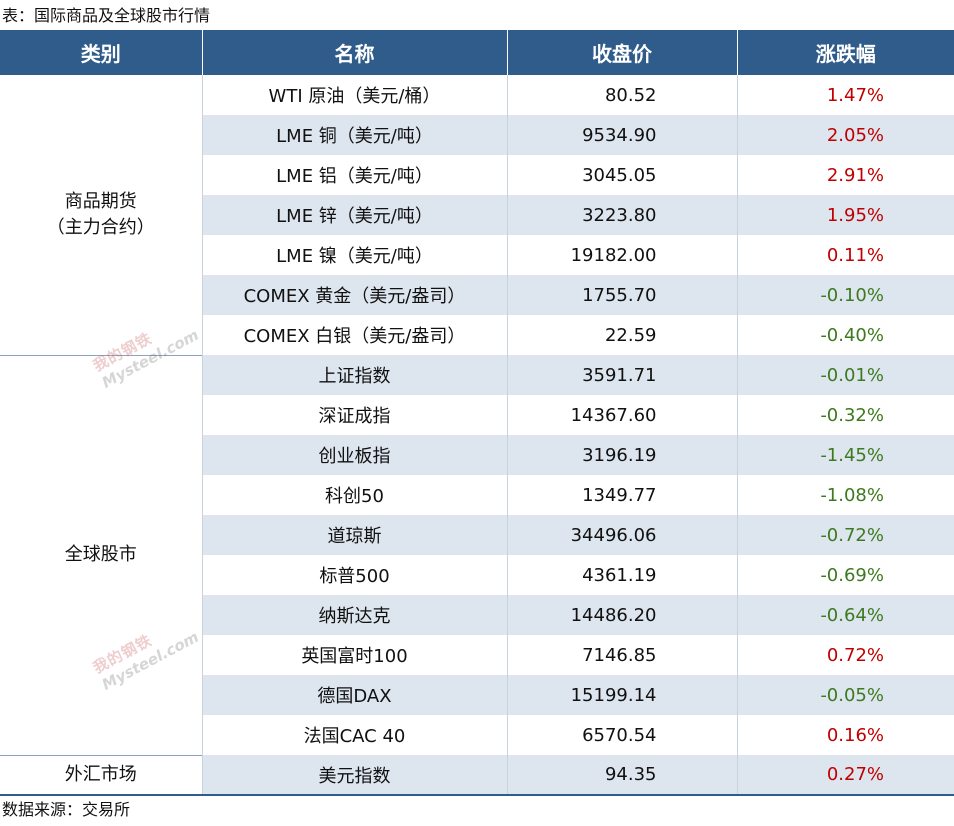 This screenshot has width=954, height=826. I want to click on instrument-name: 科创50, so click(354, 495).